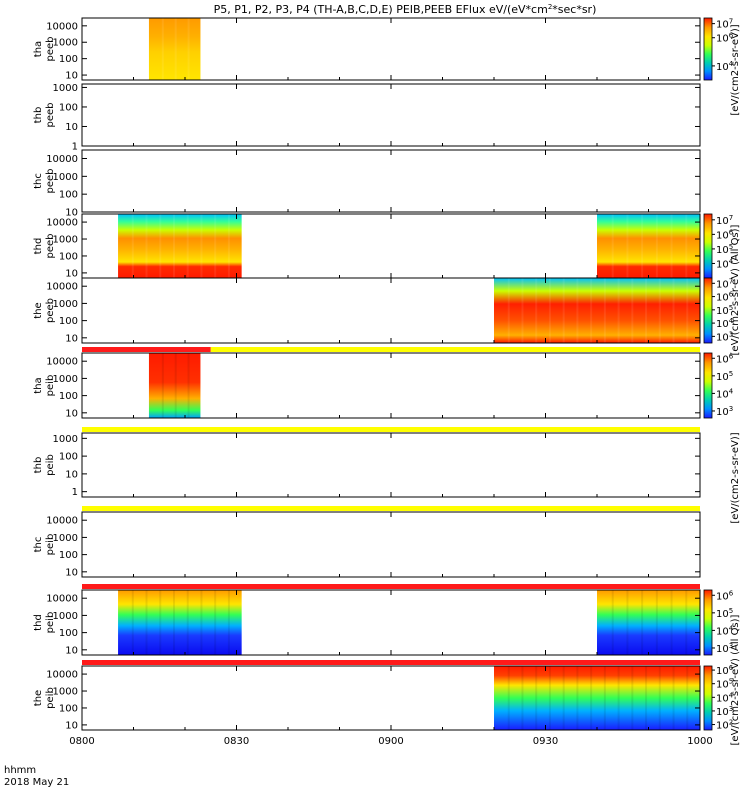  What do you see at coordinates (50, 115) in the screenshot?
I see `species-label: peeb` at bounding box center [50, 115].